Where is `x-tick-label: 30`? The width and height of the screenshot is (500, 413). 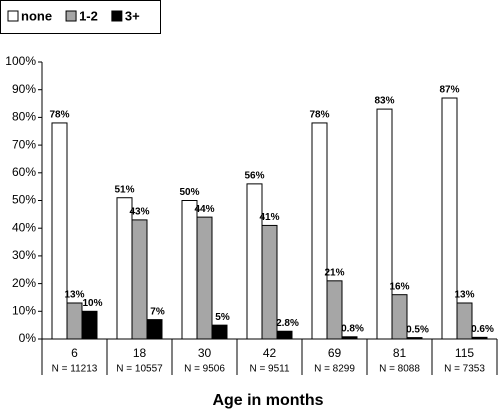 x-tick-label: 30 is located at coordinates (205, 353).